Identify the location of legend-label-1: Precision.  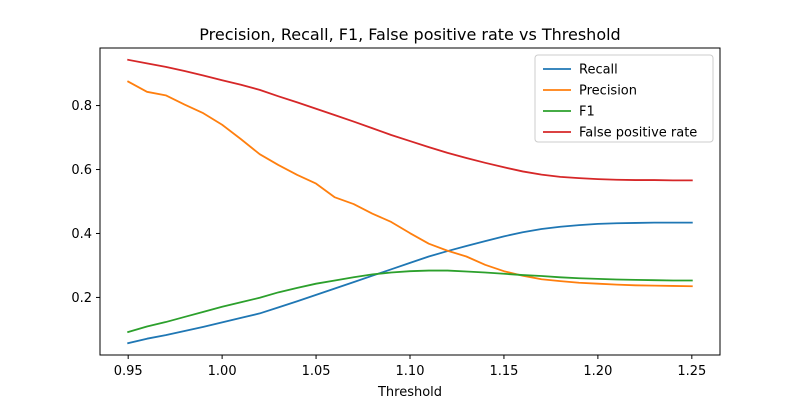
(608, 91).